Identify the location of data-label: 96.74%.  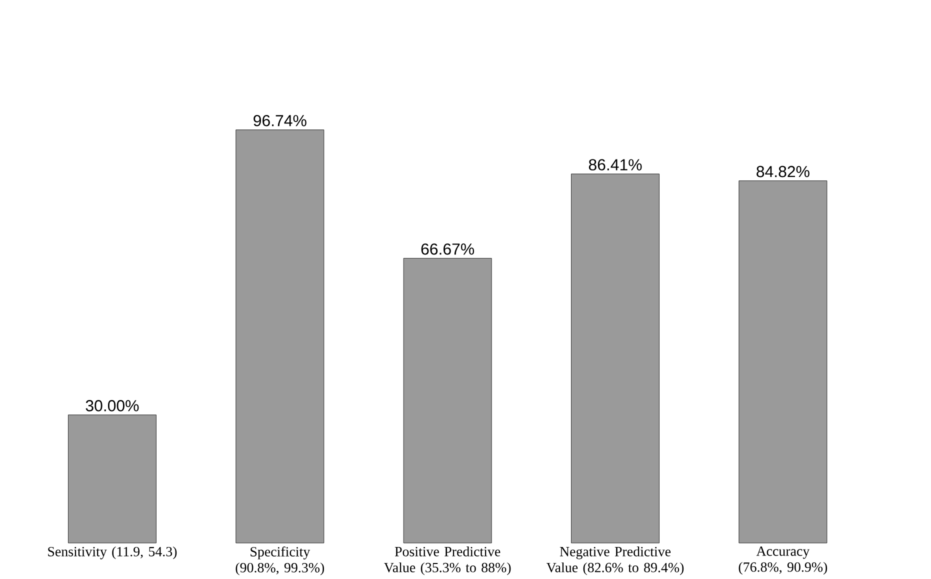
(280, 121).